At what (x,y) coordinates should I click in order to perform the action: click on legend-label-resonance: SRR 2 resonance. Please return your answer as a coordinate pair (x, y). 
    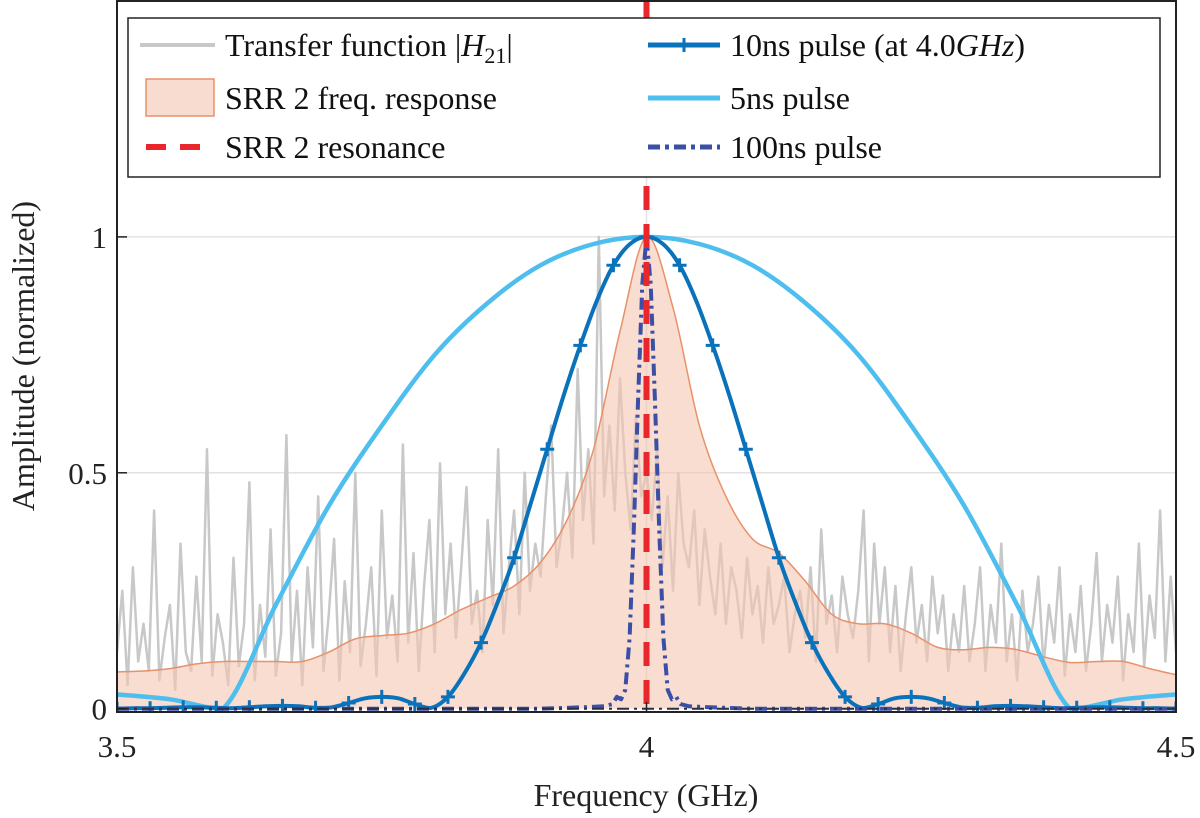
    Looking at the image, I should click on (335, 147).